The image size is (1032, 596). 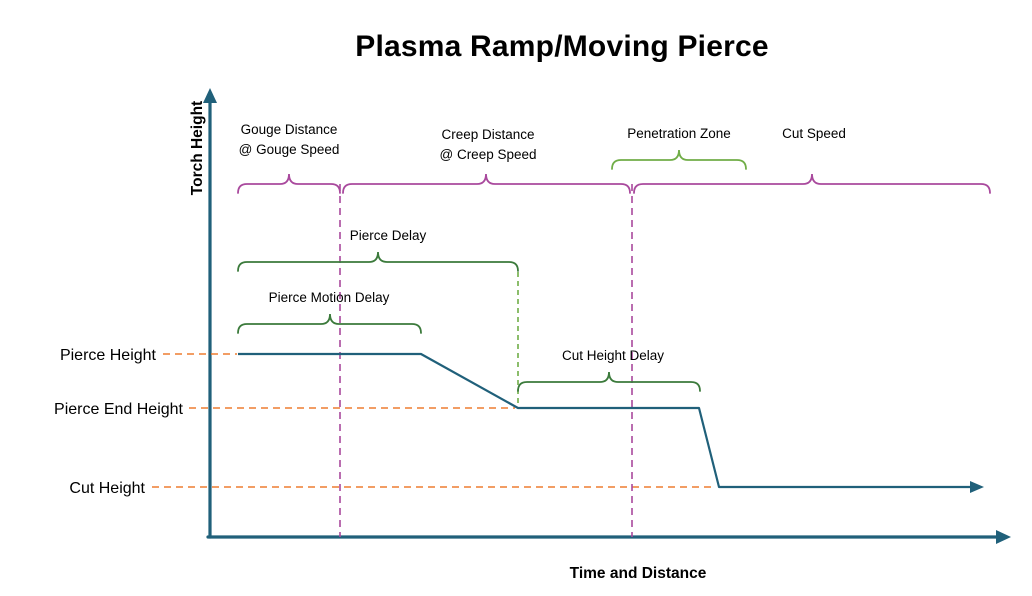 I want to click on cut-height-delay-label: Cut Height Delay, so click(x=613, y=355).